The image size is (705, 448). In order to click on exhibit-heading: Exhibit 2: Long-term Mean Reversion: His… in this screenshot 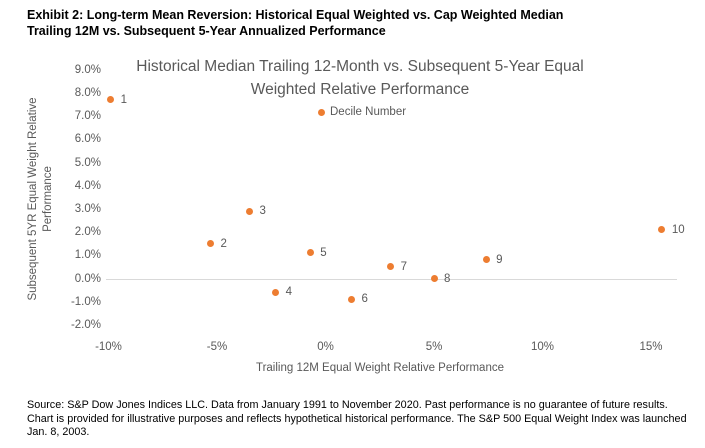, I will do `click(357, 23)`.